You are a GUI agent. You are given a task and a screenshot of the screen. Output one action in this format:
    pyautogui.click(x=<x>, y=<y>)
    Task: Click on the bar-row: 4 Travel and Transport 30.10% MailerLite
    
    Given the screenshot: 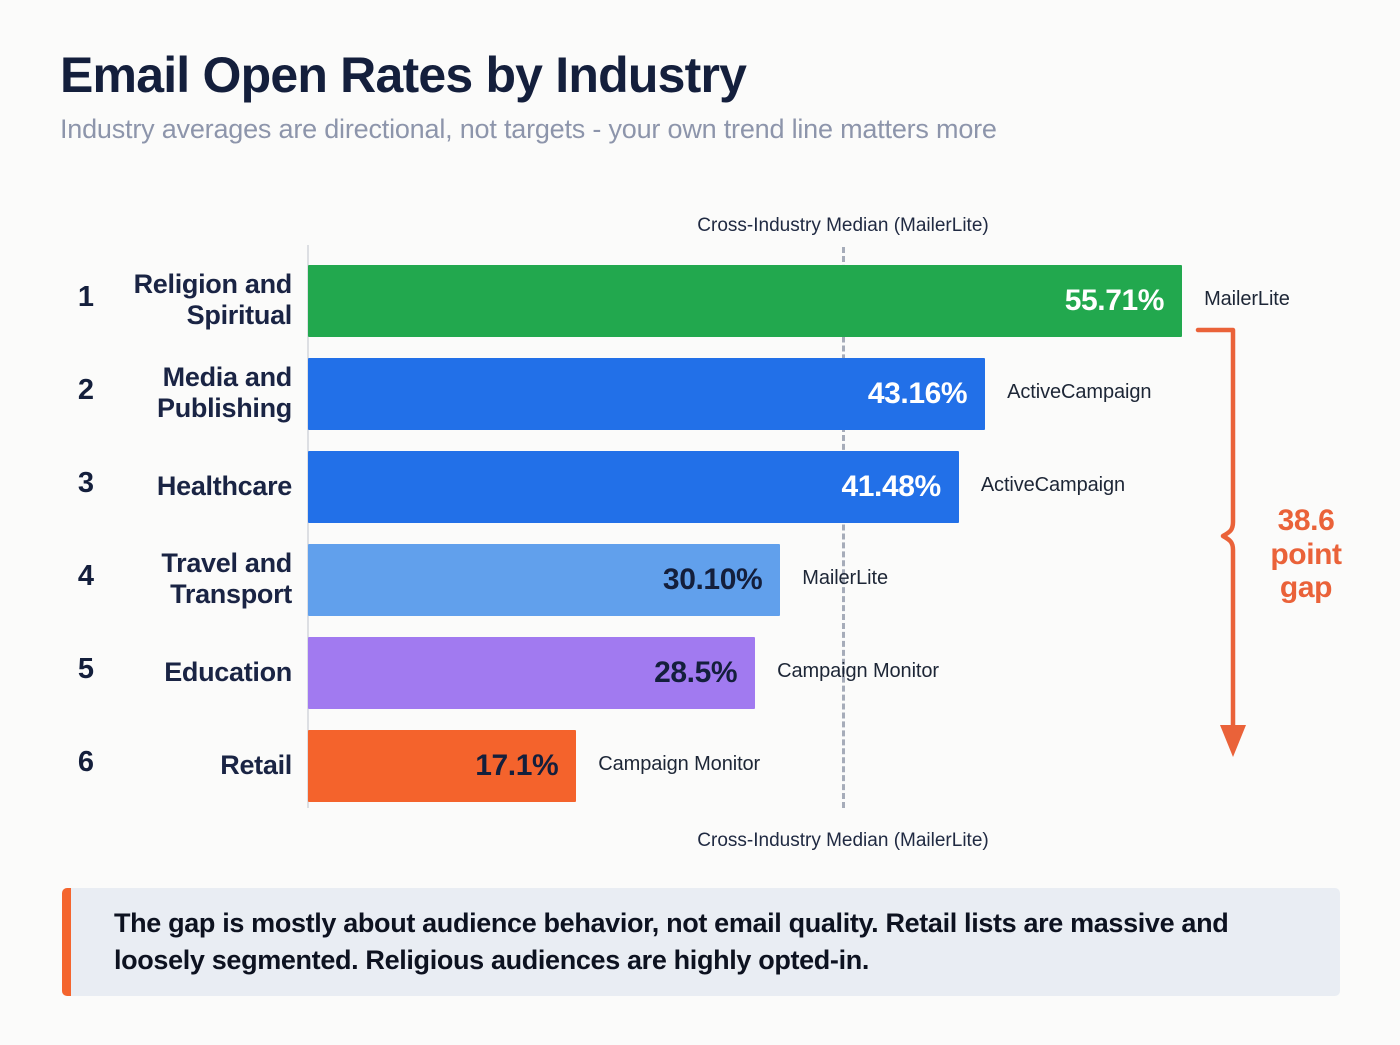 What is the action you would take?
    pyautogui.click(x=700, y=580)
    